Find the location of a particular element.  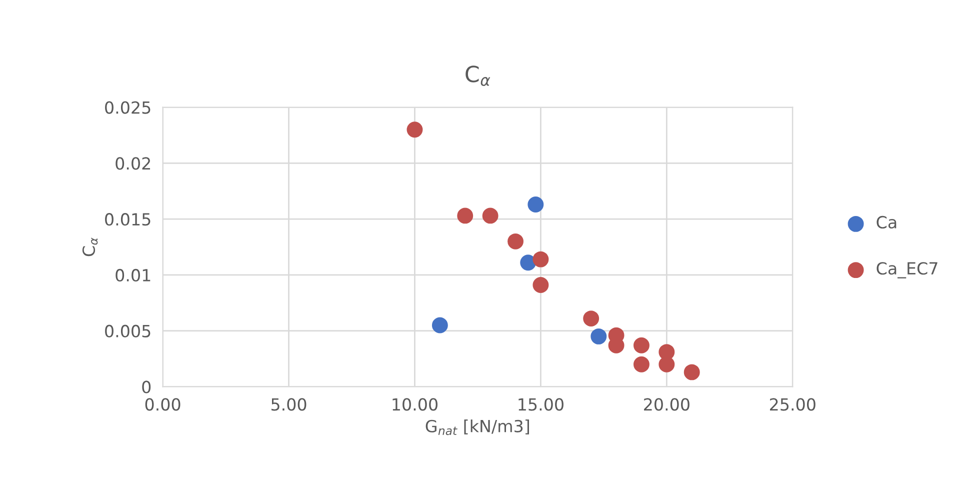

legend-label: Ca is located at coordinates (886, 222).